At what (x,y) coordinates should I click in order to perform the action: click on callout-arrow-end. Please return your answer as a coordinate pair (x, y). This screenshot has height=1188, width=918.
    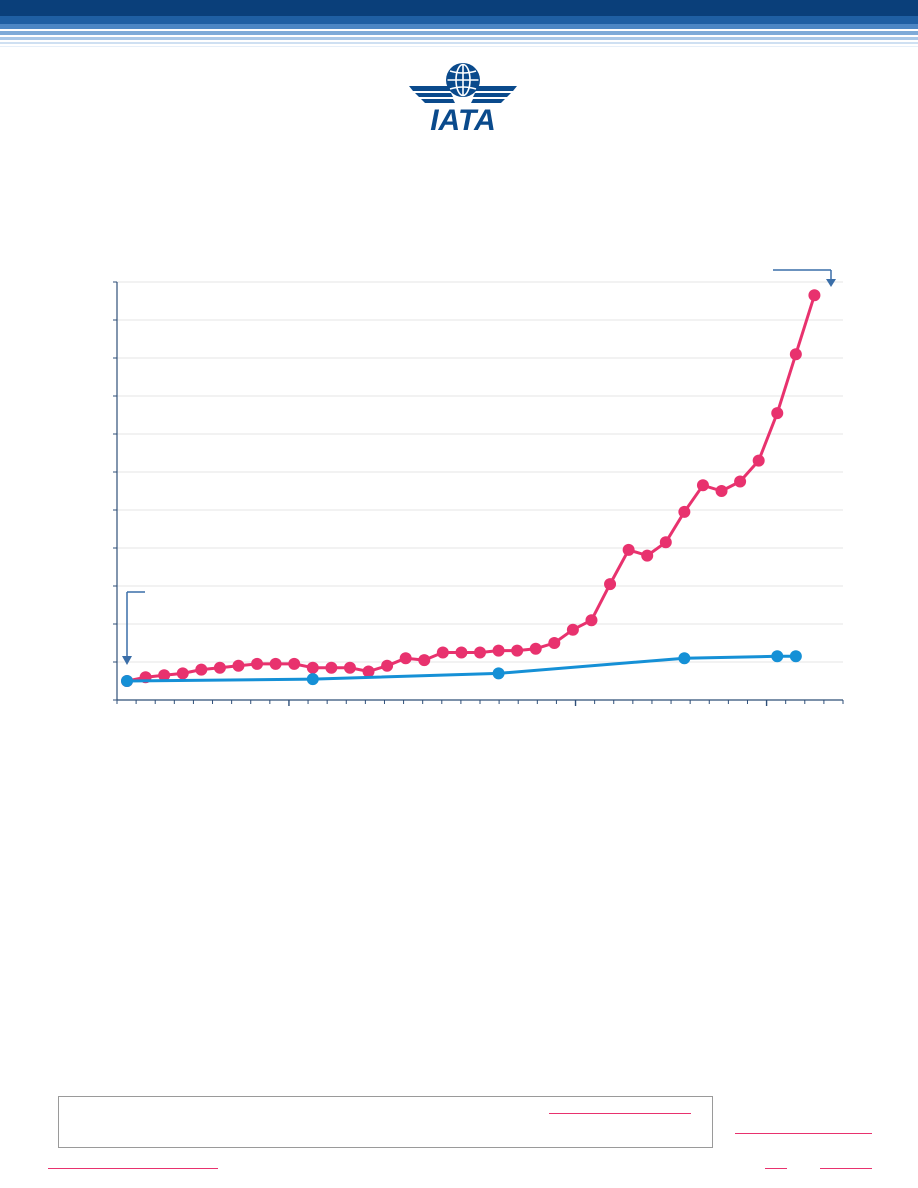
    Looking at the image, I should click on (804, 278).